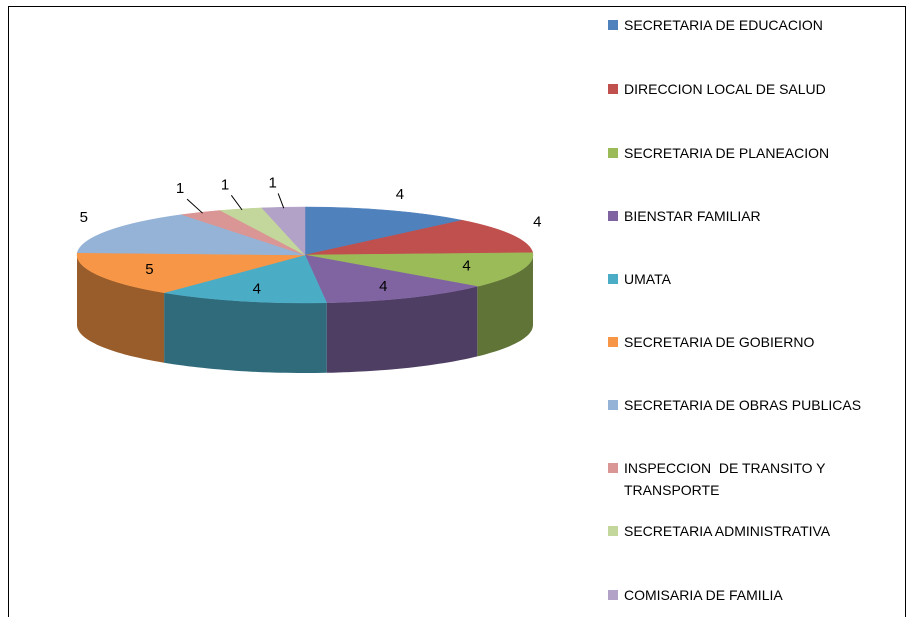 The width and height of the screenshot is (907, 617). I want to click on legend-item: SECRETARIA DE GOBIERNO, so click(753, 342).